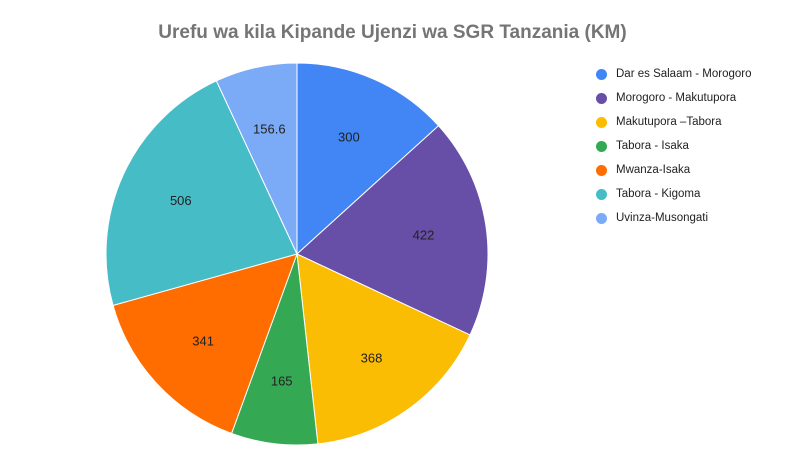 This screenshot has height=470, width=785. I want to click on legend-label: Tabora - Kigoma, so click(658, 194).